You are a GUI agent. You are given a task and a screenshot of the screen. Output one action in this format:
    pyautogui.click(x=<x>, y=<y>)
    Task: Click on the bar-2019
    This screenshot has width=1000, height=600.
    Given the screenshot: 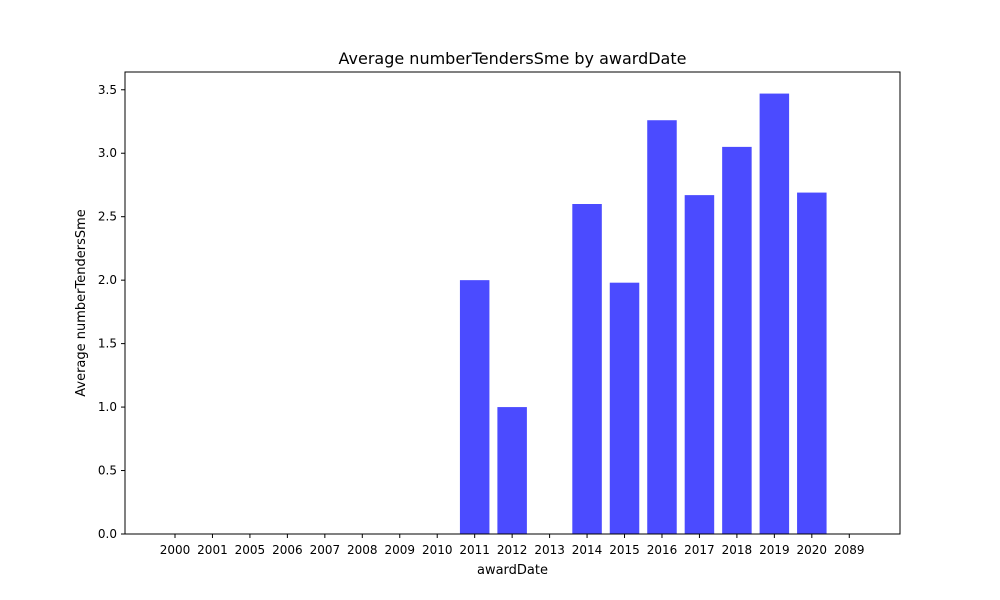 What is the action you would take?
    pyautogui.click(x=774, y=313)
    